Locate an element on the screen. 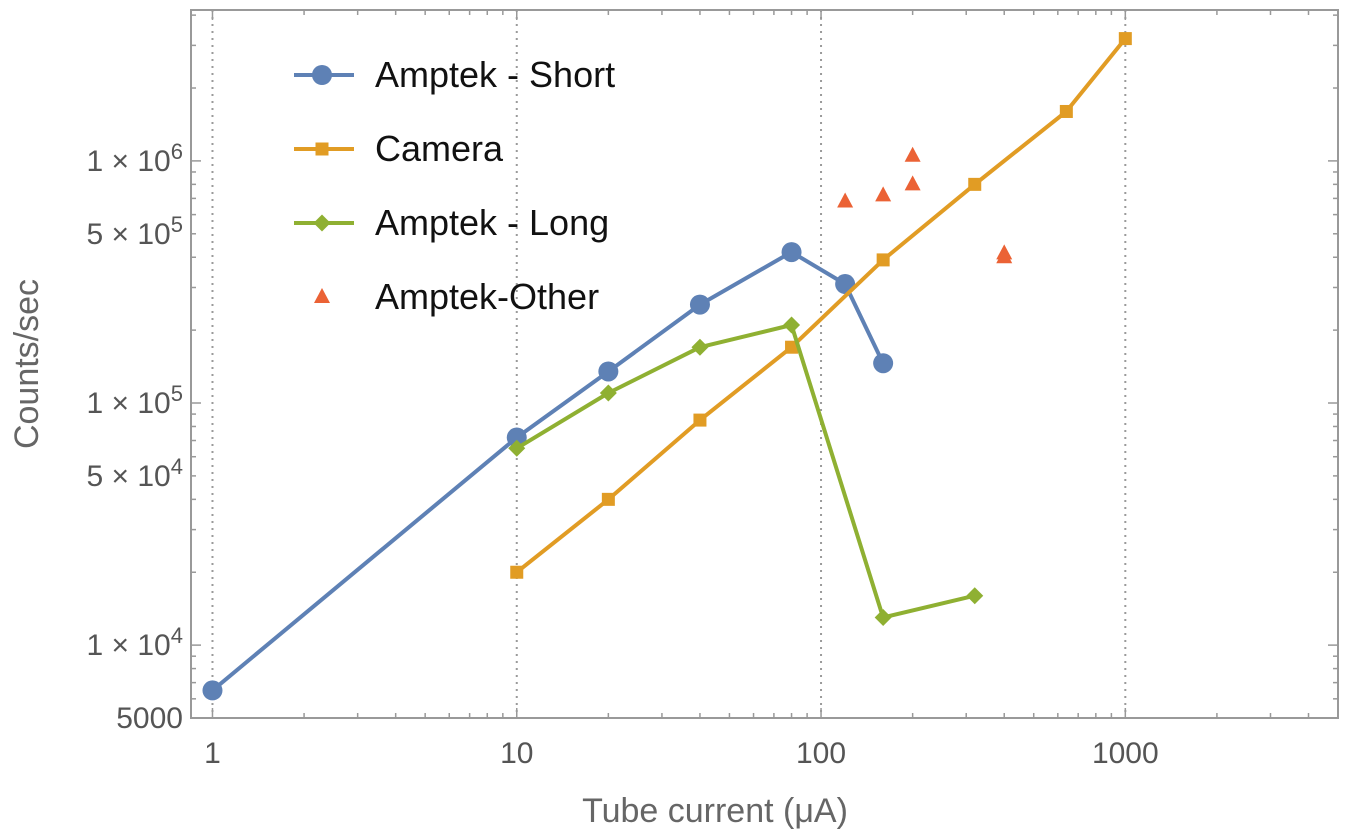  series-line is located at coordinates (745, 471).